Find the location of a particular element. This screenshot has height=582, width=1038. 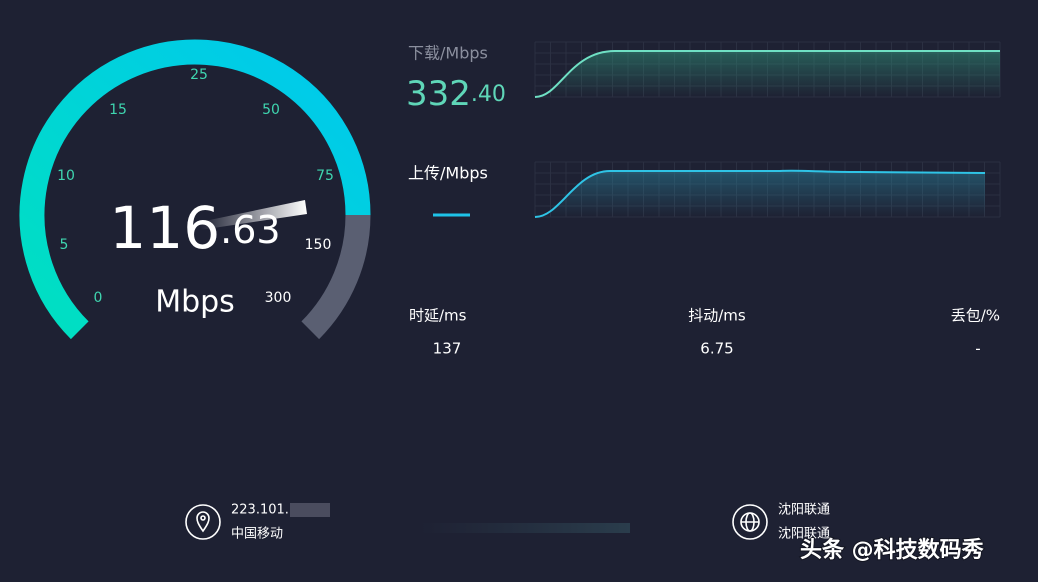

gauge-tick-label: 5 is located at coordinates (64, 245).